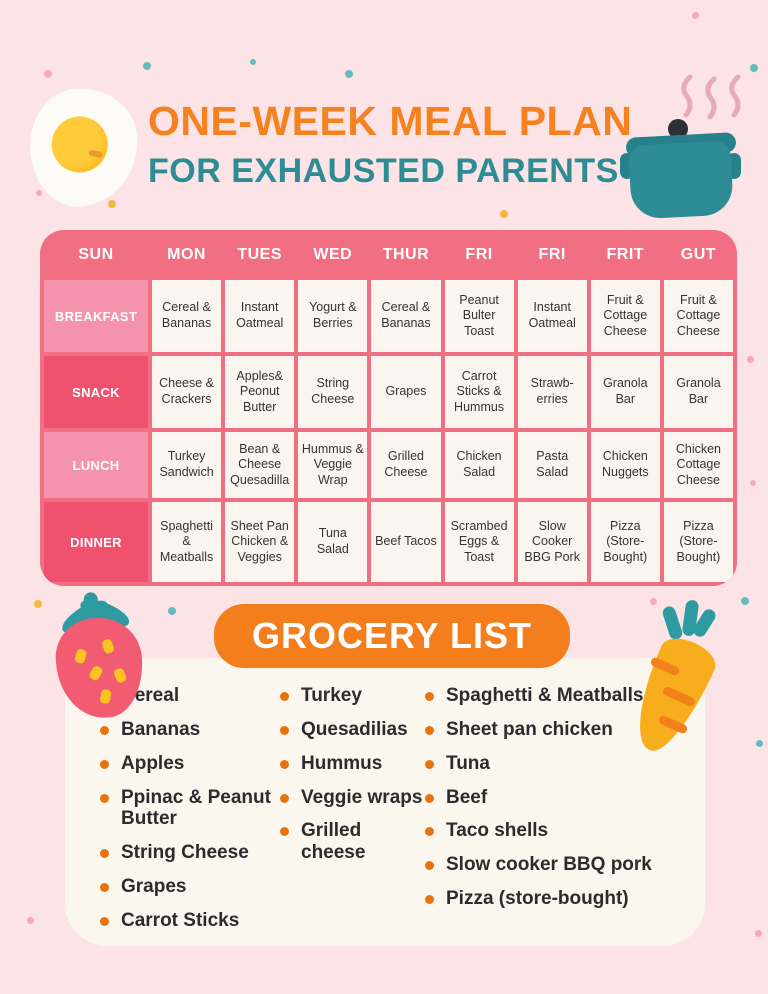 This screenshot has height=994, width=768. What do you see at coordinates (406, 542) in the screenshot?
I see `meal-cell: Beef Tacos` at bounding box center [406, 542].